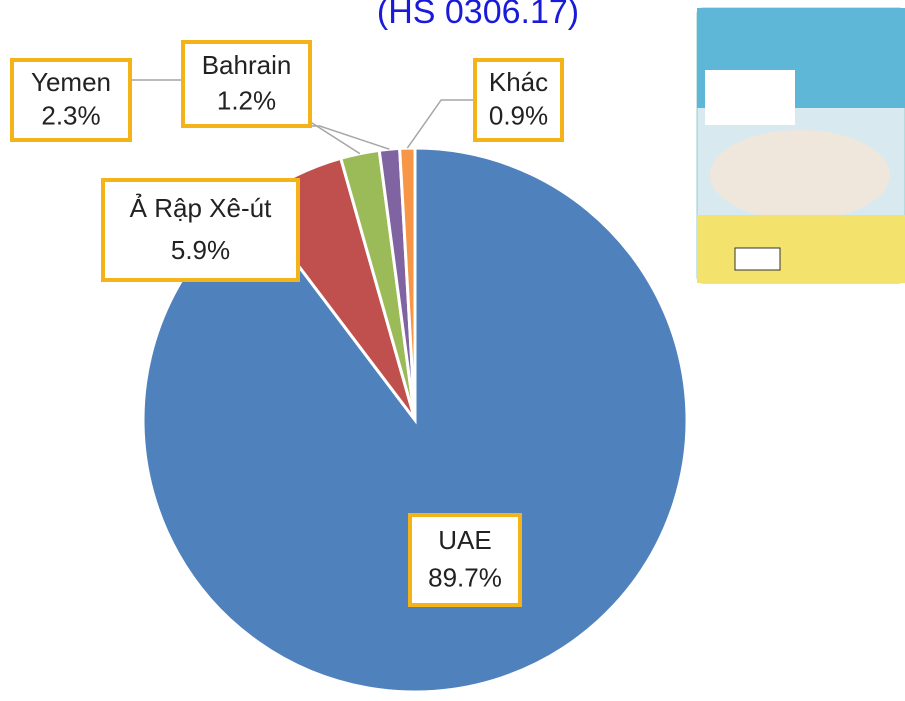 This screenshot has width=905, height=701. I want to click on slice-label: Khác, so click(518, 82).